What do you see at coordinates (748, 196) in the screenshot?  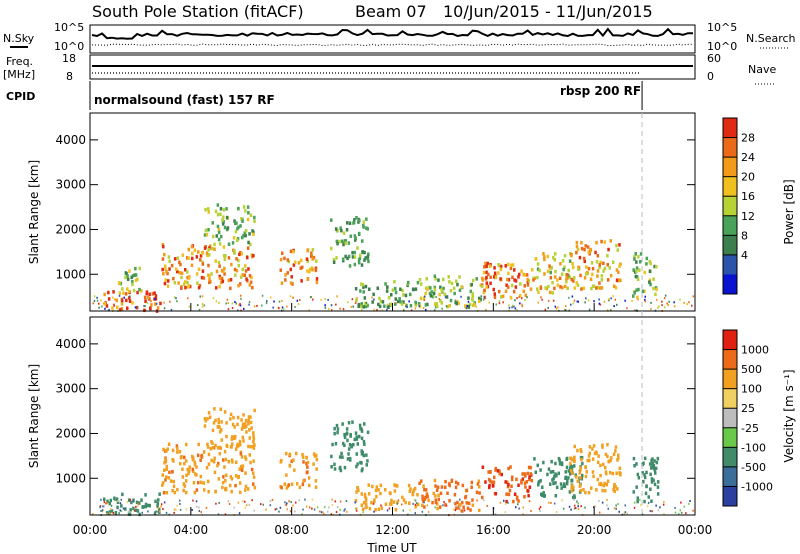 I see `colorbar-tick-label: 16` at bounding box center [748, 196].